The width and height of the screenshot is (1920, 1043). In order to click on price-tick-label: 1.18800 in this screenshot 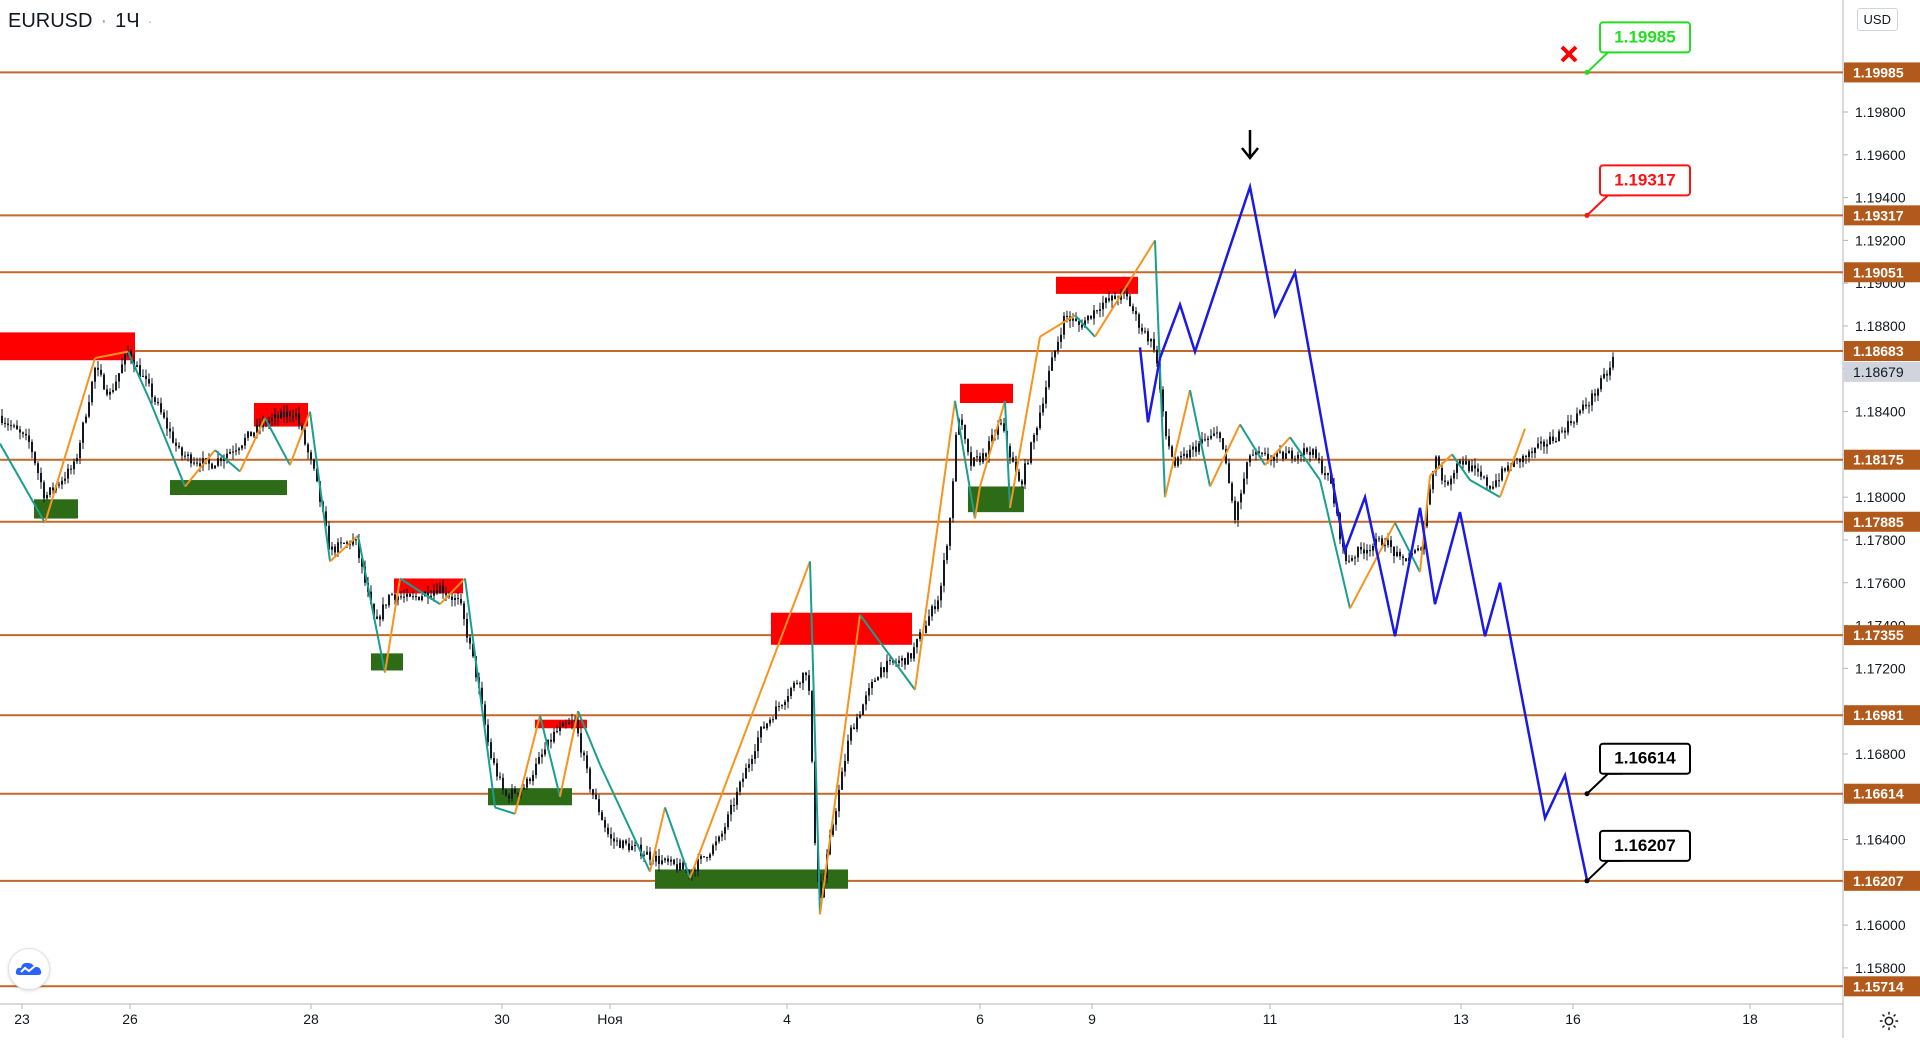, I will do `click(1880, 326)`.